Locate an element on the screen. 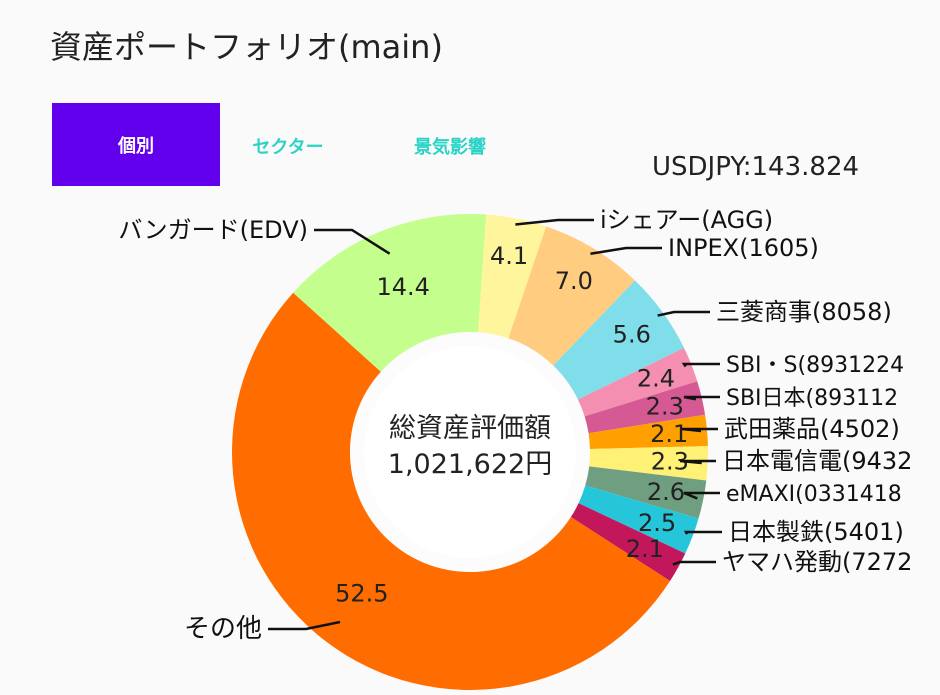 The image size is (940, 695). slice-value-label: 52.5 is located at coordinates (361, 593).